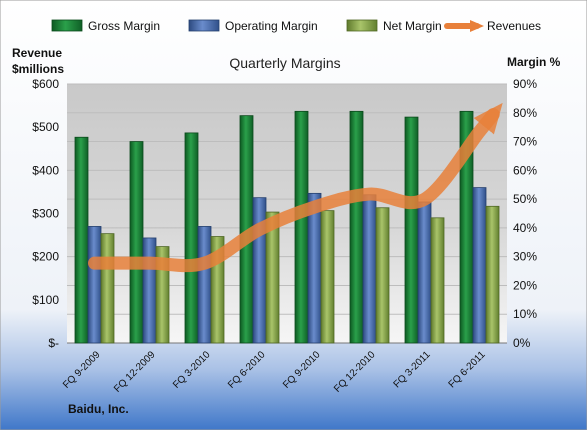 This screenshot has width=587, height=435. What do you see at coordinates (53, 343) in the screenshot?
I see `y-left-tick-label: $-` at bounding box center [53, 343].